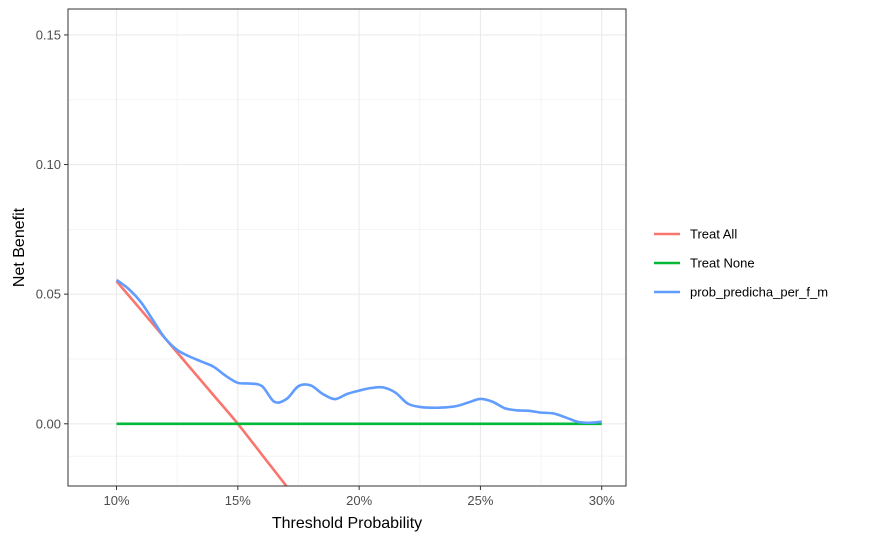  Describe the element at coordinates (713, 234) in the screenshot. I see `legend-label-treat-all: Treat All` at that location.